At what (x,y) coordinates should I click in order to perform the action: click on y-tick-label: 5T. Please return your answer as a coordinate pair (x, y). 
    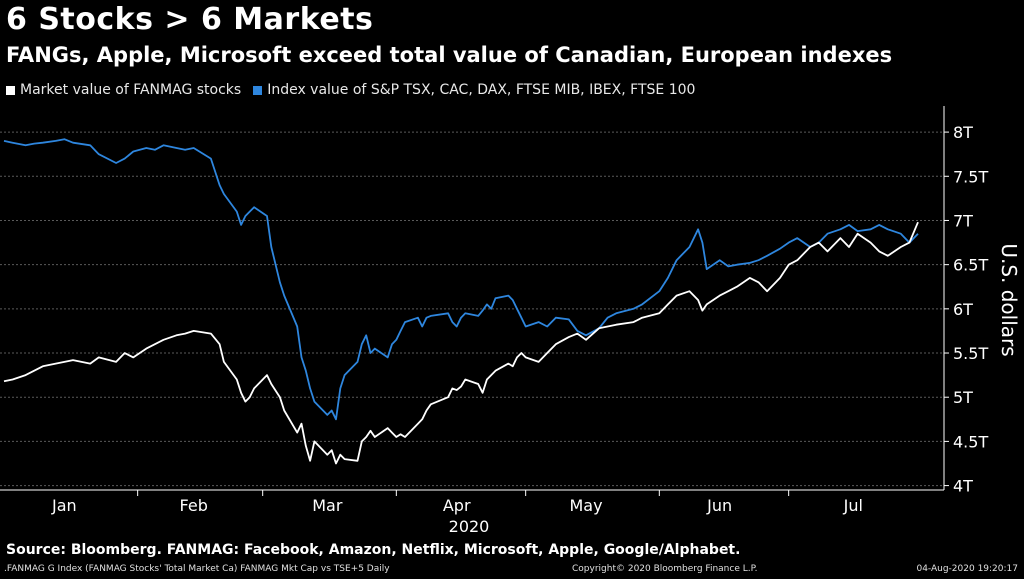
    Looking at the image, I should click on (963, 397).